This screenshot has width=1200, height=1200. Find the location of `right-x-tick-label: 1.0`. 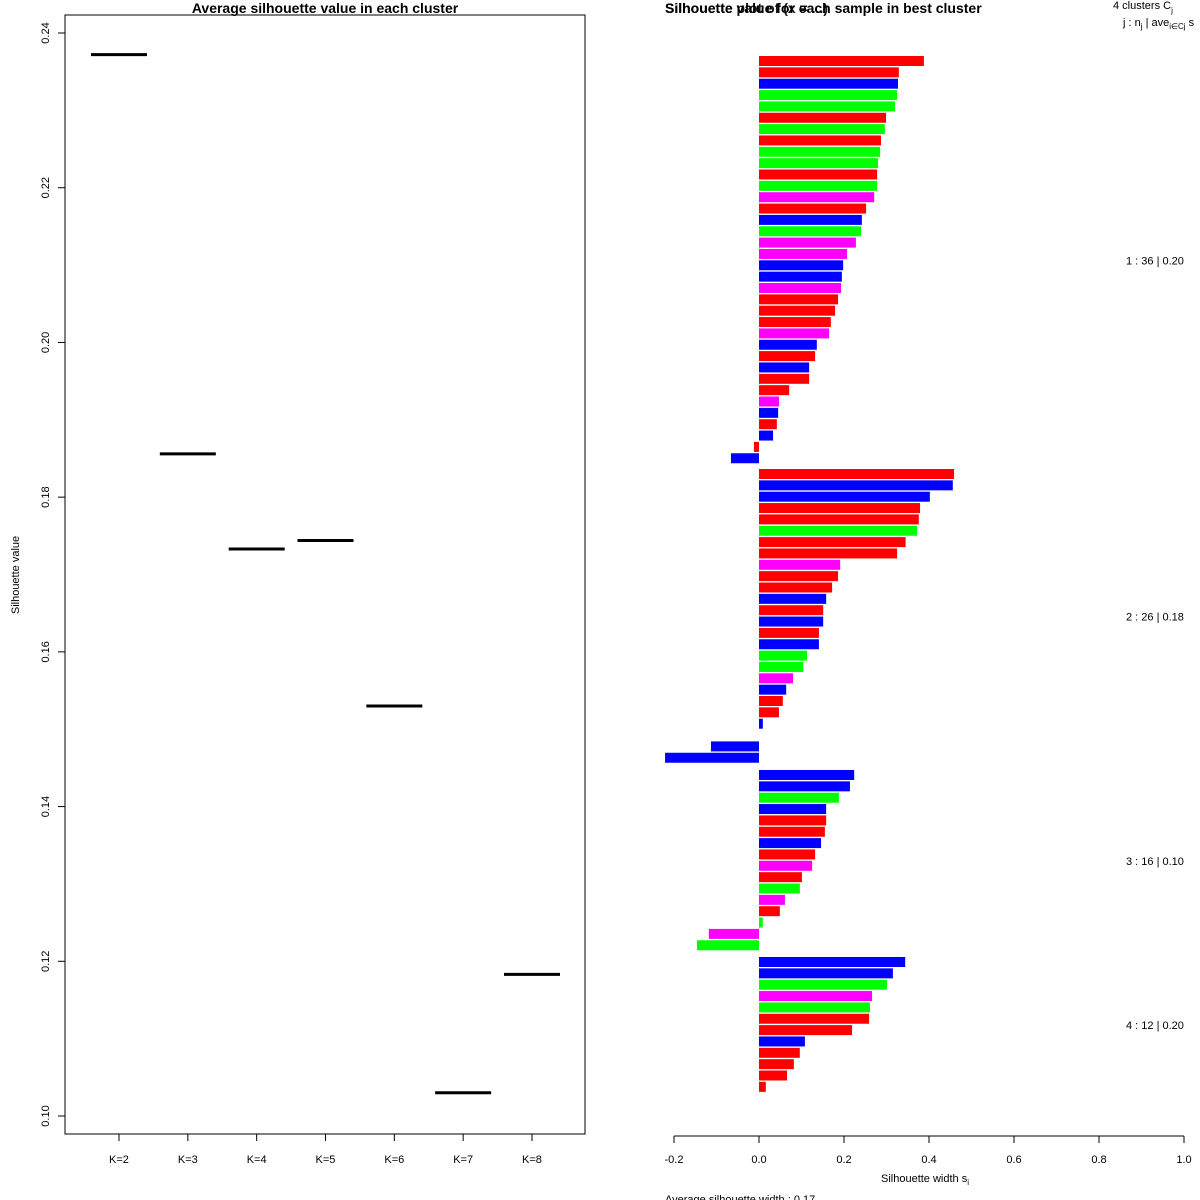

right-x-tick-label: 1.0 is located at coordinates (1183, 1160).